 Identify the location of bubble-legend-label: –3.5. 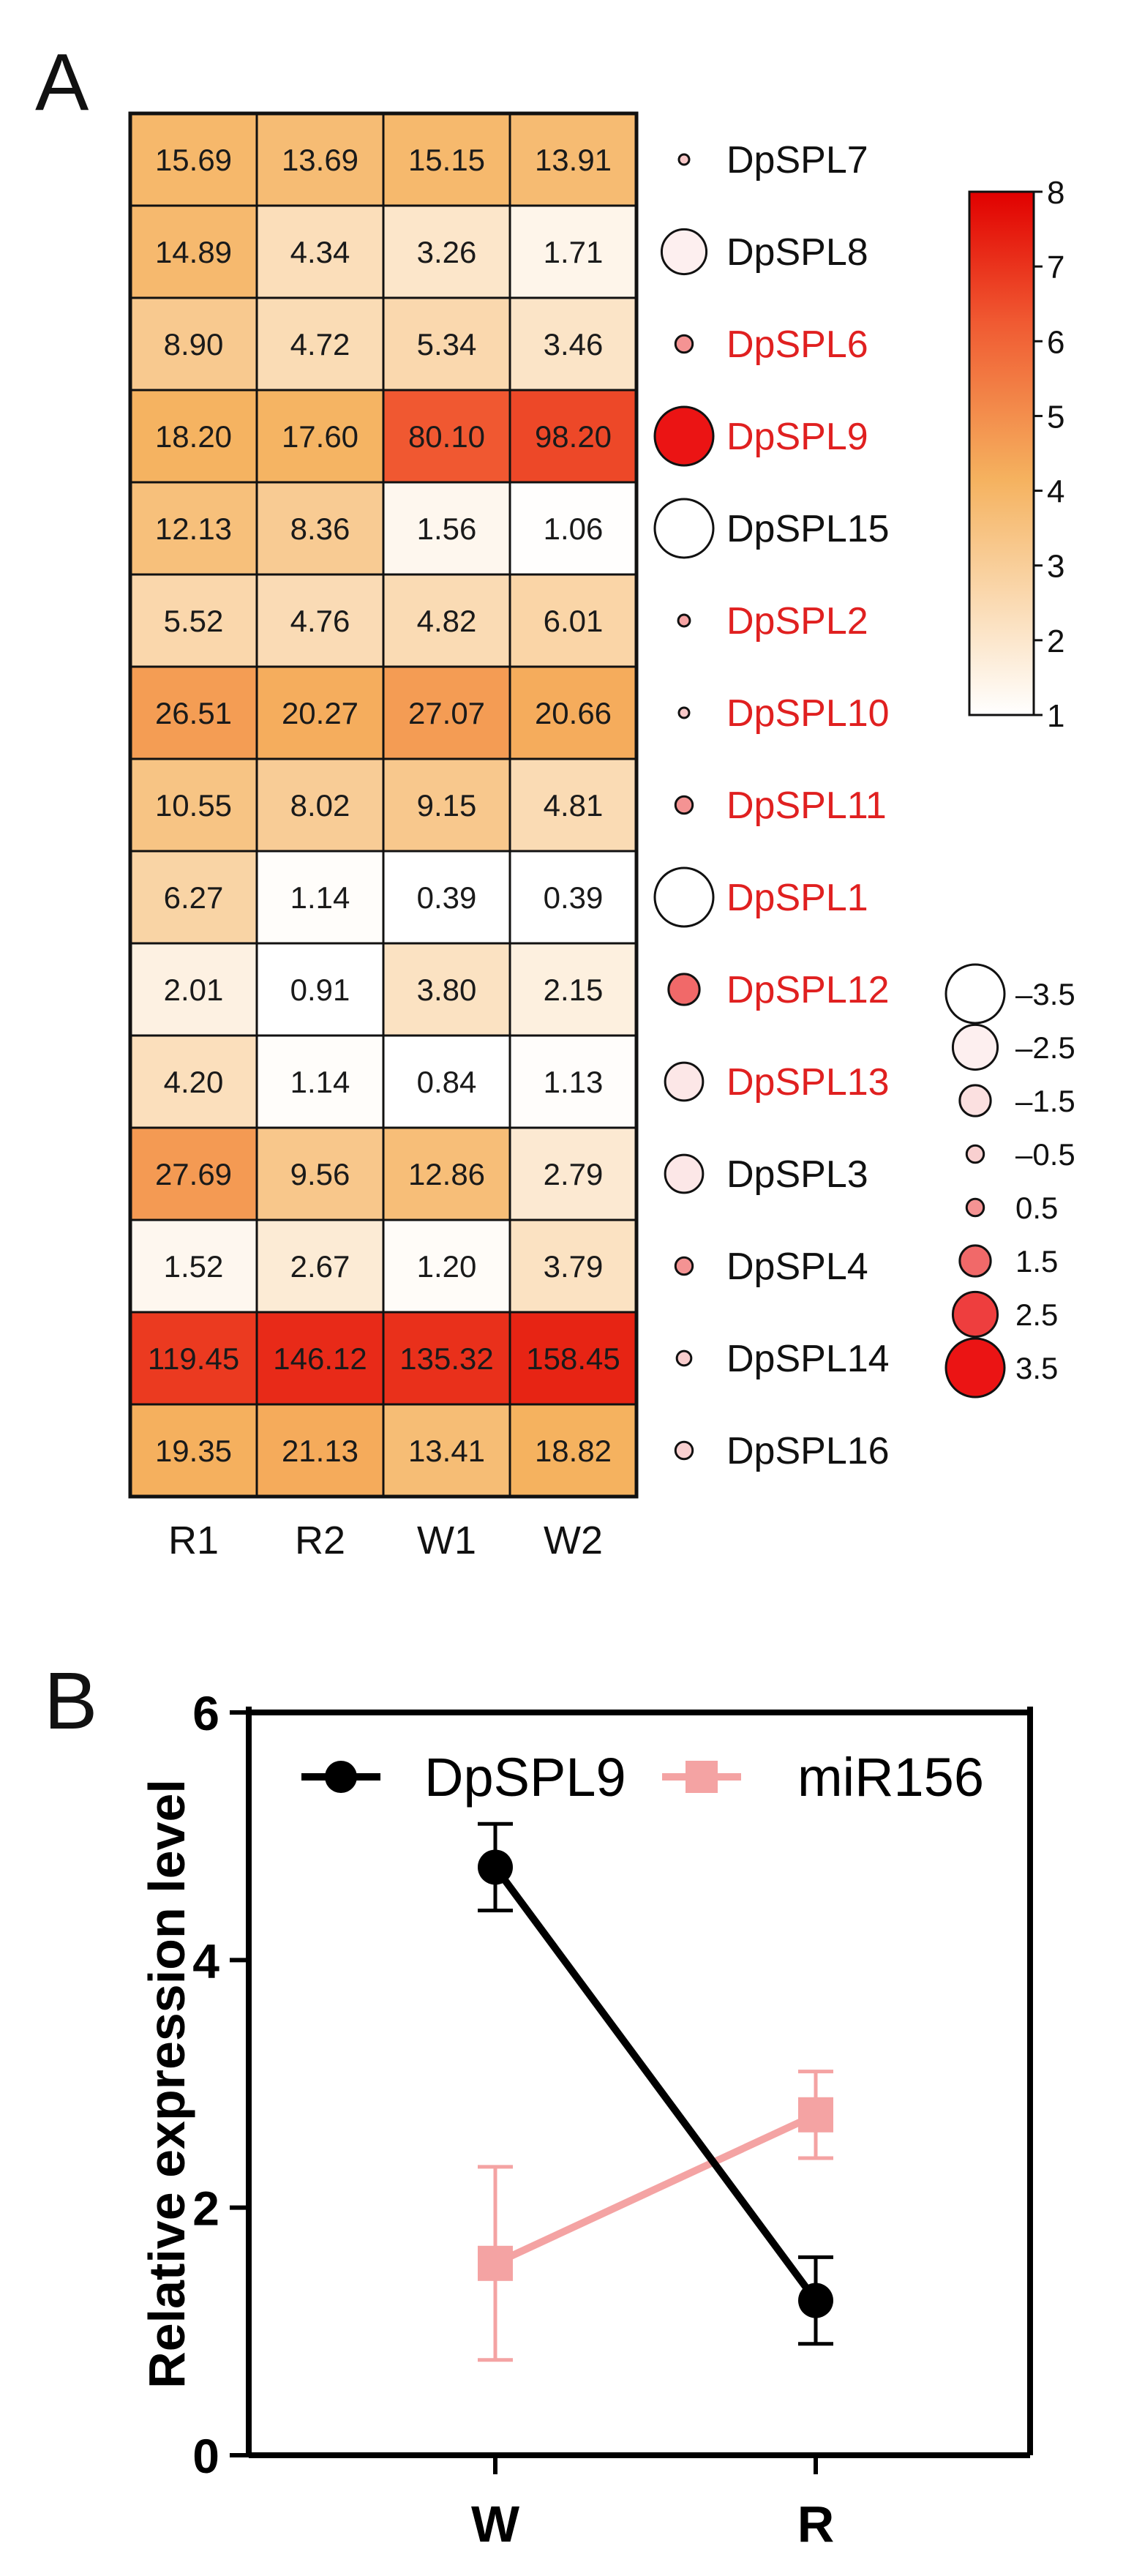
(1045, 994).